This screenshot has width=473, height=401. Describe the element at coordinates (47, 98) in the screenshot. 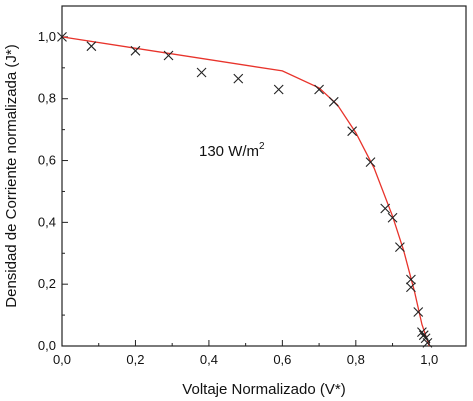

I see `y-tick-label: 0,8` at that location.